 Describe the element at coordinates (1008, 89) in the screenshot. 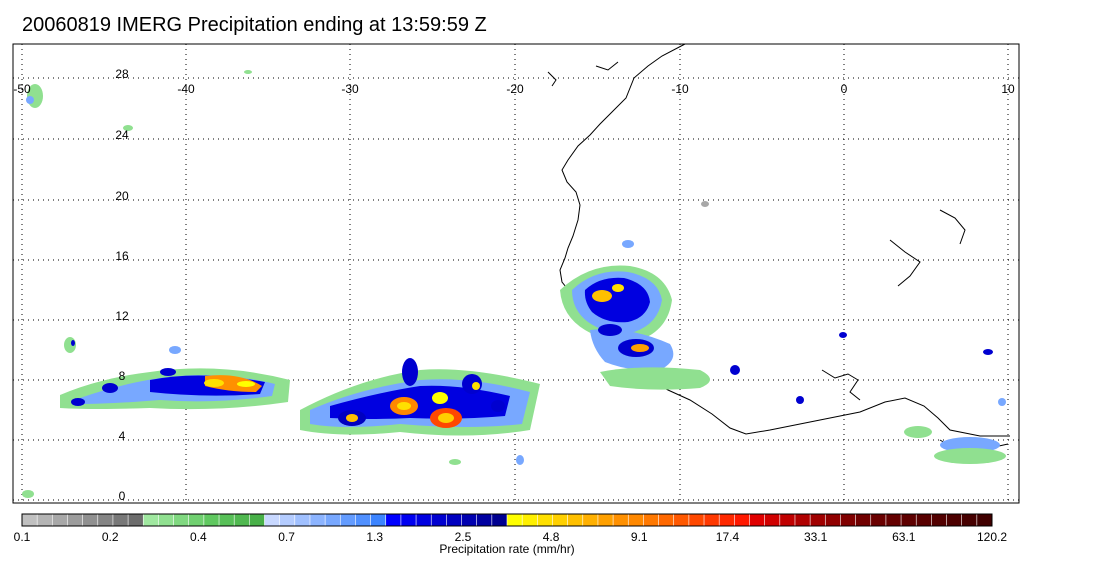

I see `lon-label: 10` at that location.